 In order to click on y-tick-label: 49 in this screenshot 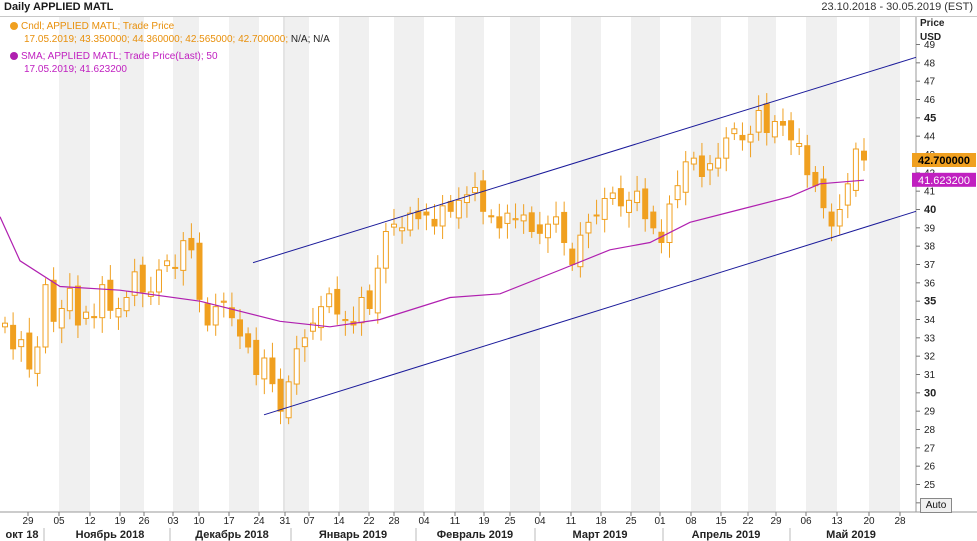, I will do `click(930, 45)`.